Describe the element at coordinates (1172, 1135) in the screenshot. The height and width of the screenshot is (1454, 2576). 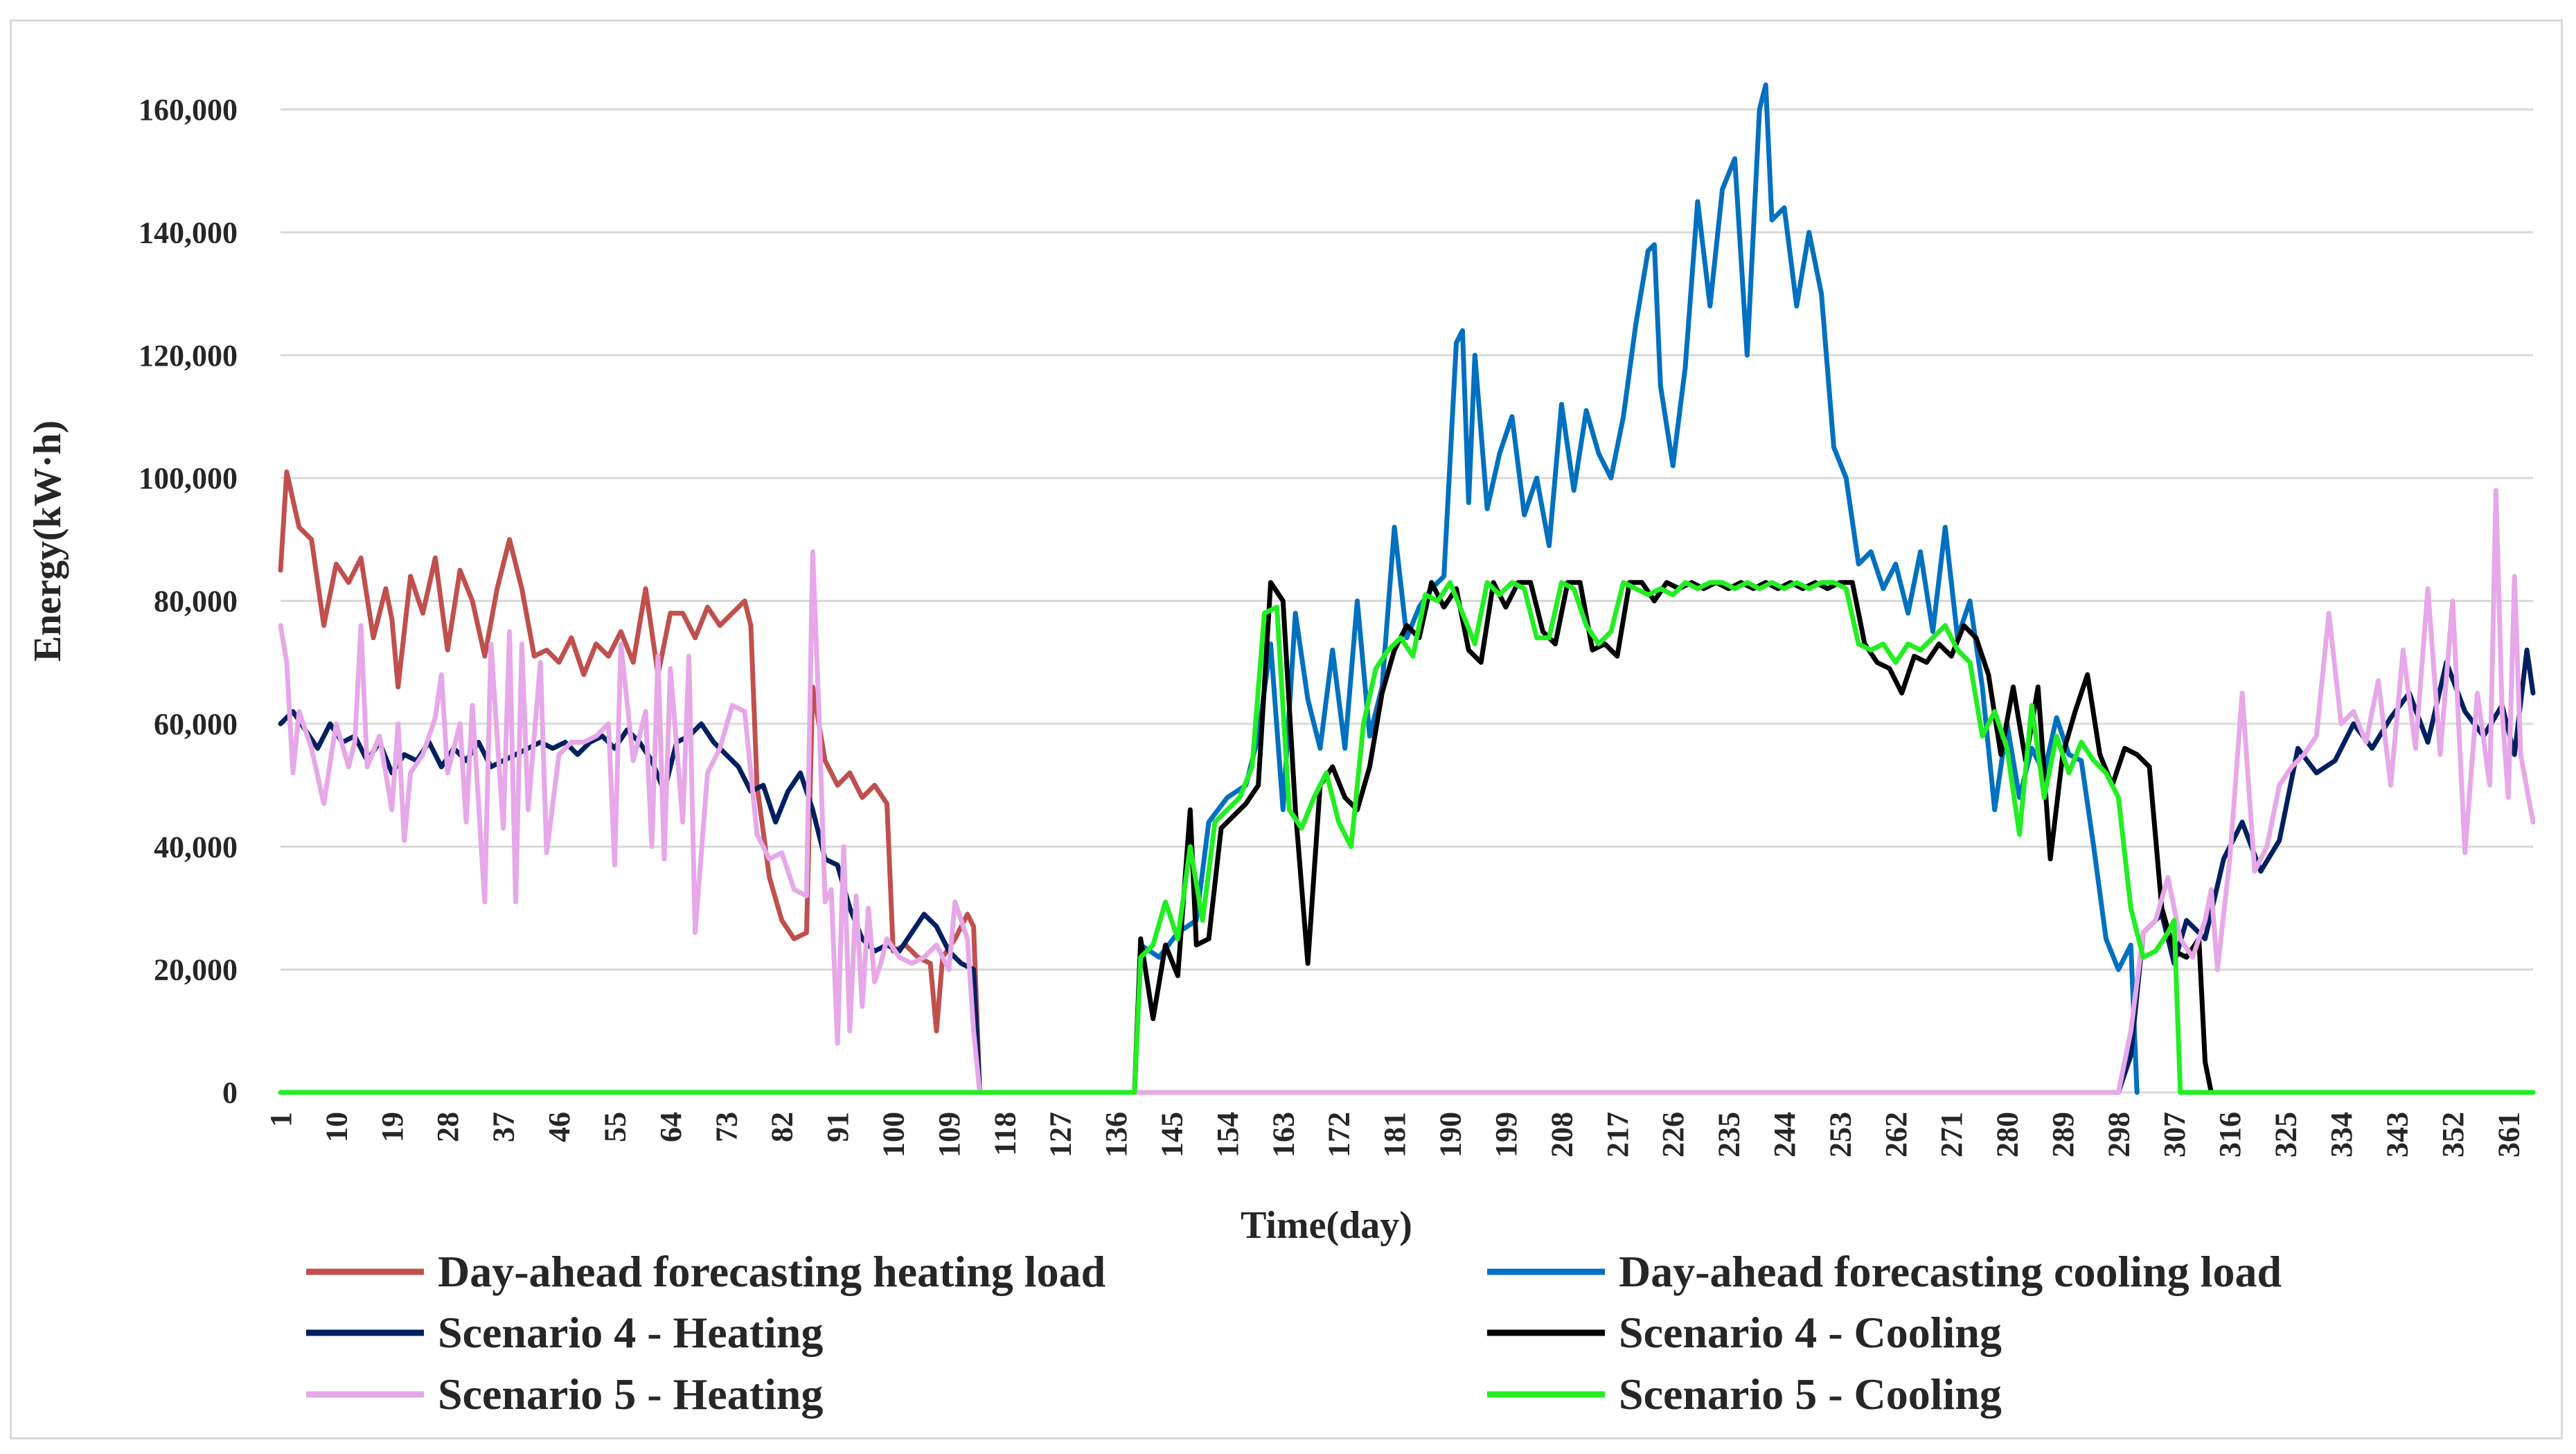
I see `x-tick-label: 145` at that location.